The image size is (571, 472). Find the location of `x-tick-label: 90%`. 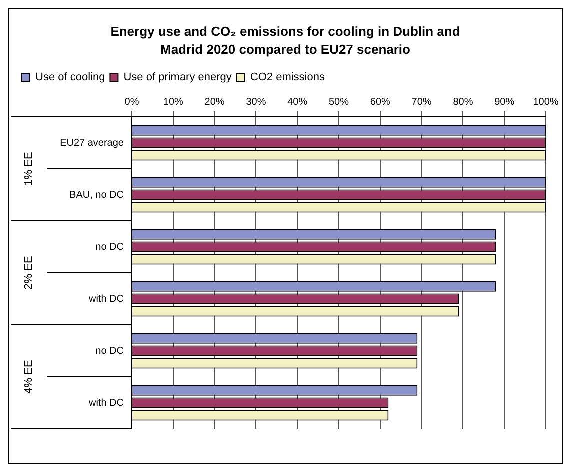

x-tick-label: 90% is located at coordinates (504, 102).